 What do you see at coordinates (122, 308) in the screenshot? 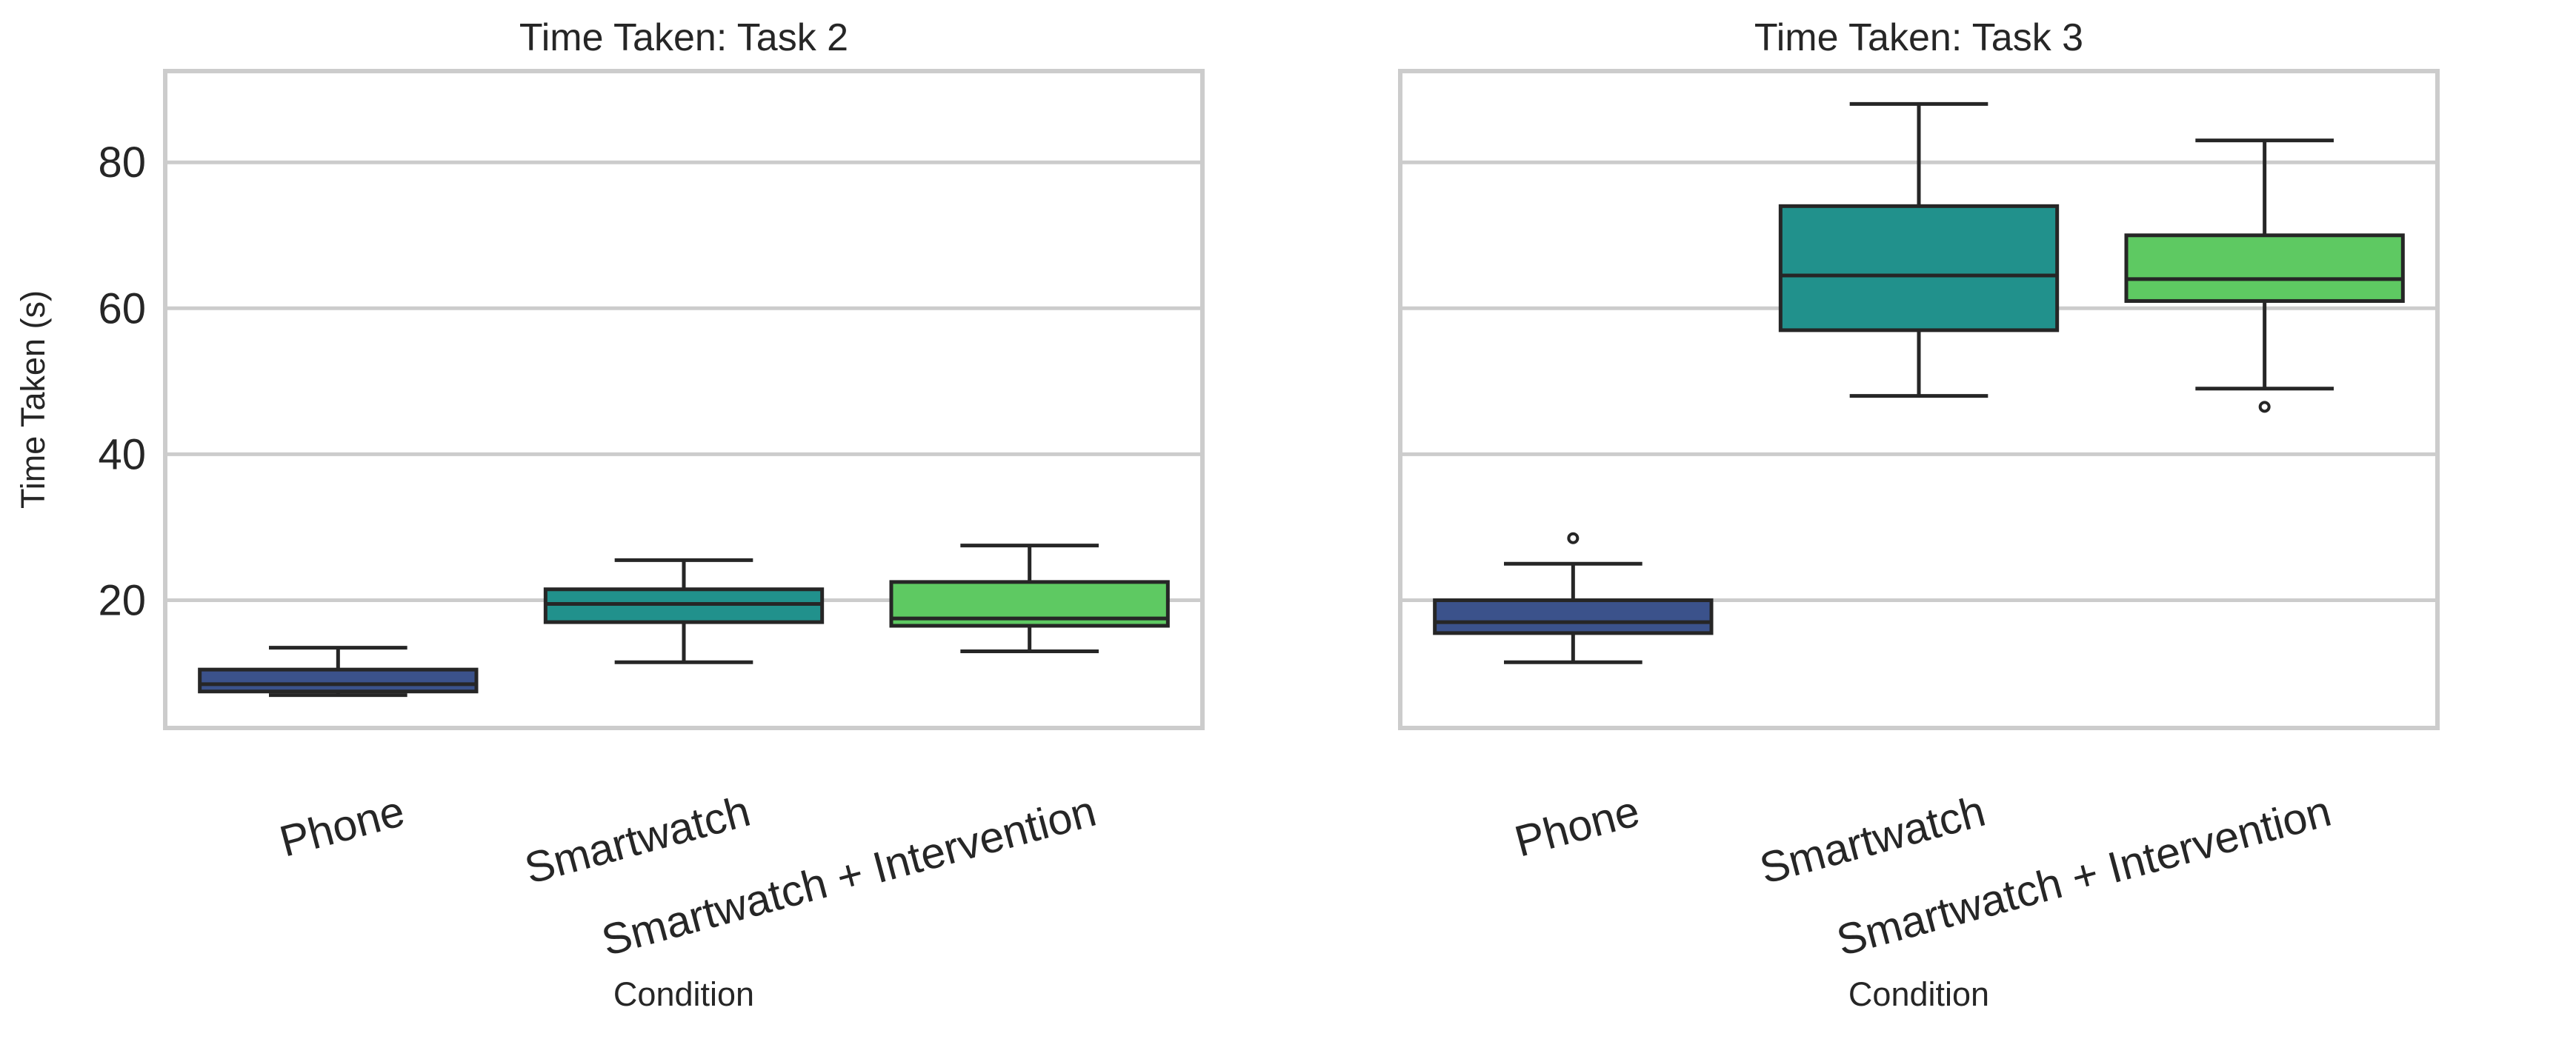
I see `y-tick-label: 60` at bounding box center [122, 308].